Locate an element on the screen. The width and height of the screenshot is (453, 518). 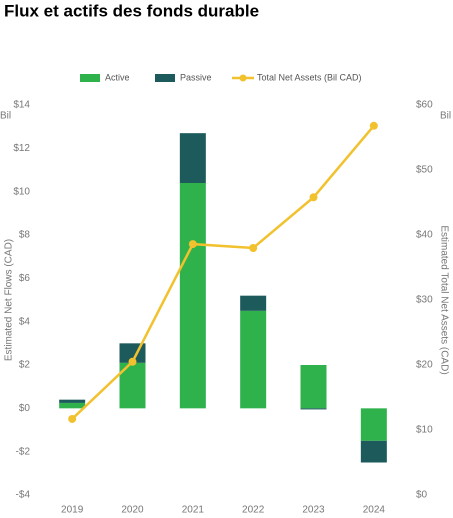
y-tick-label: $8 is located at coordinates (25, 235).